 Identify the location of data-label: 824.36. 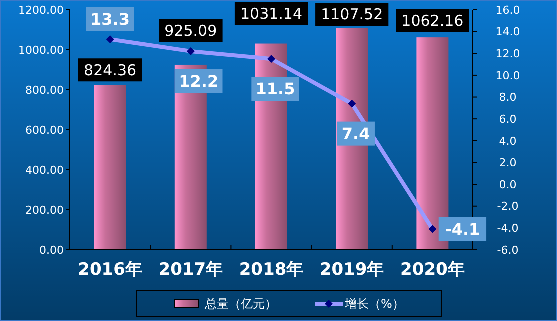
(110, 70).